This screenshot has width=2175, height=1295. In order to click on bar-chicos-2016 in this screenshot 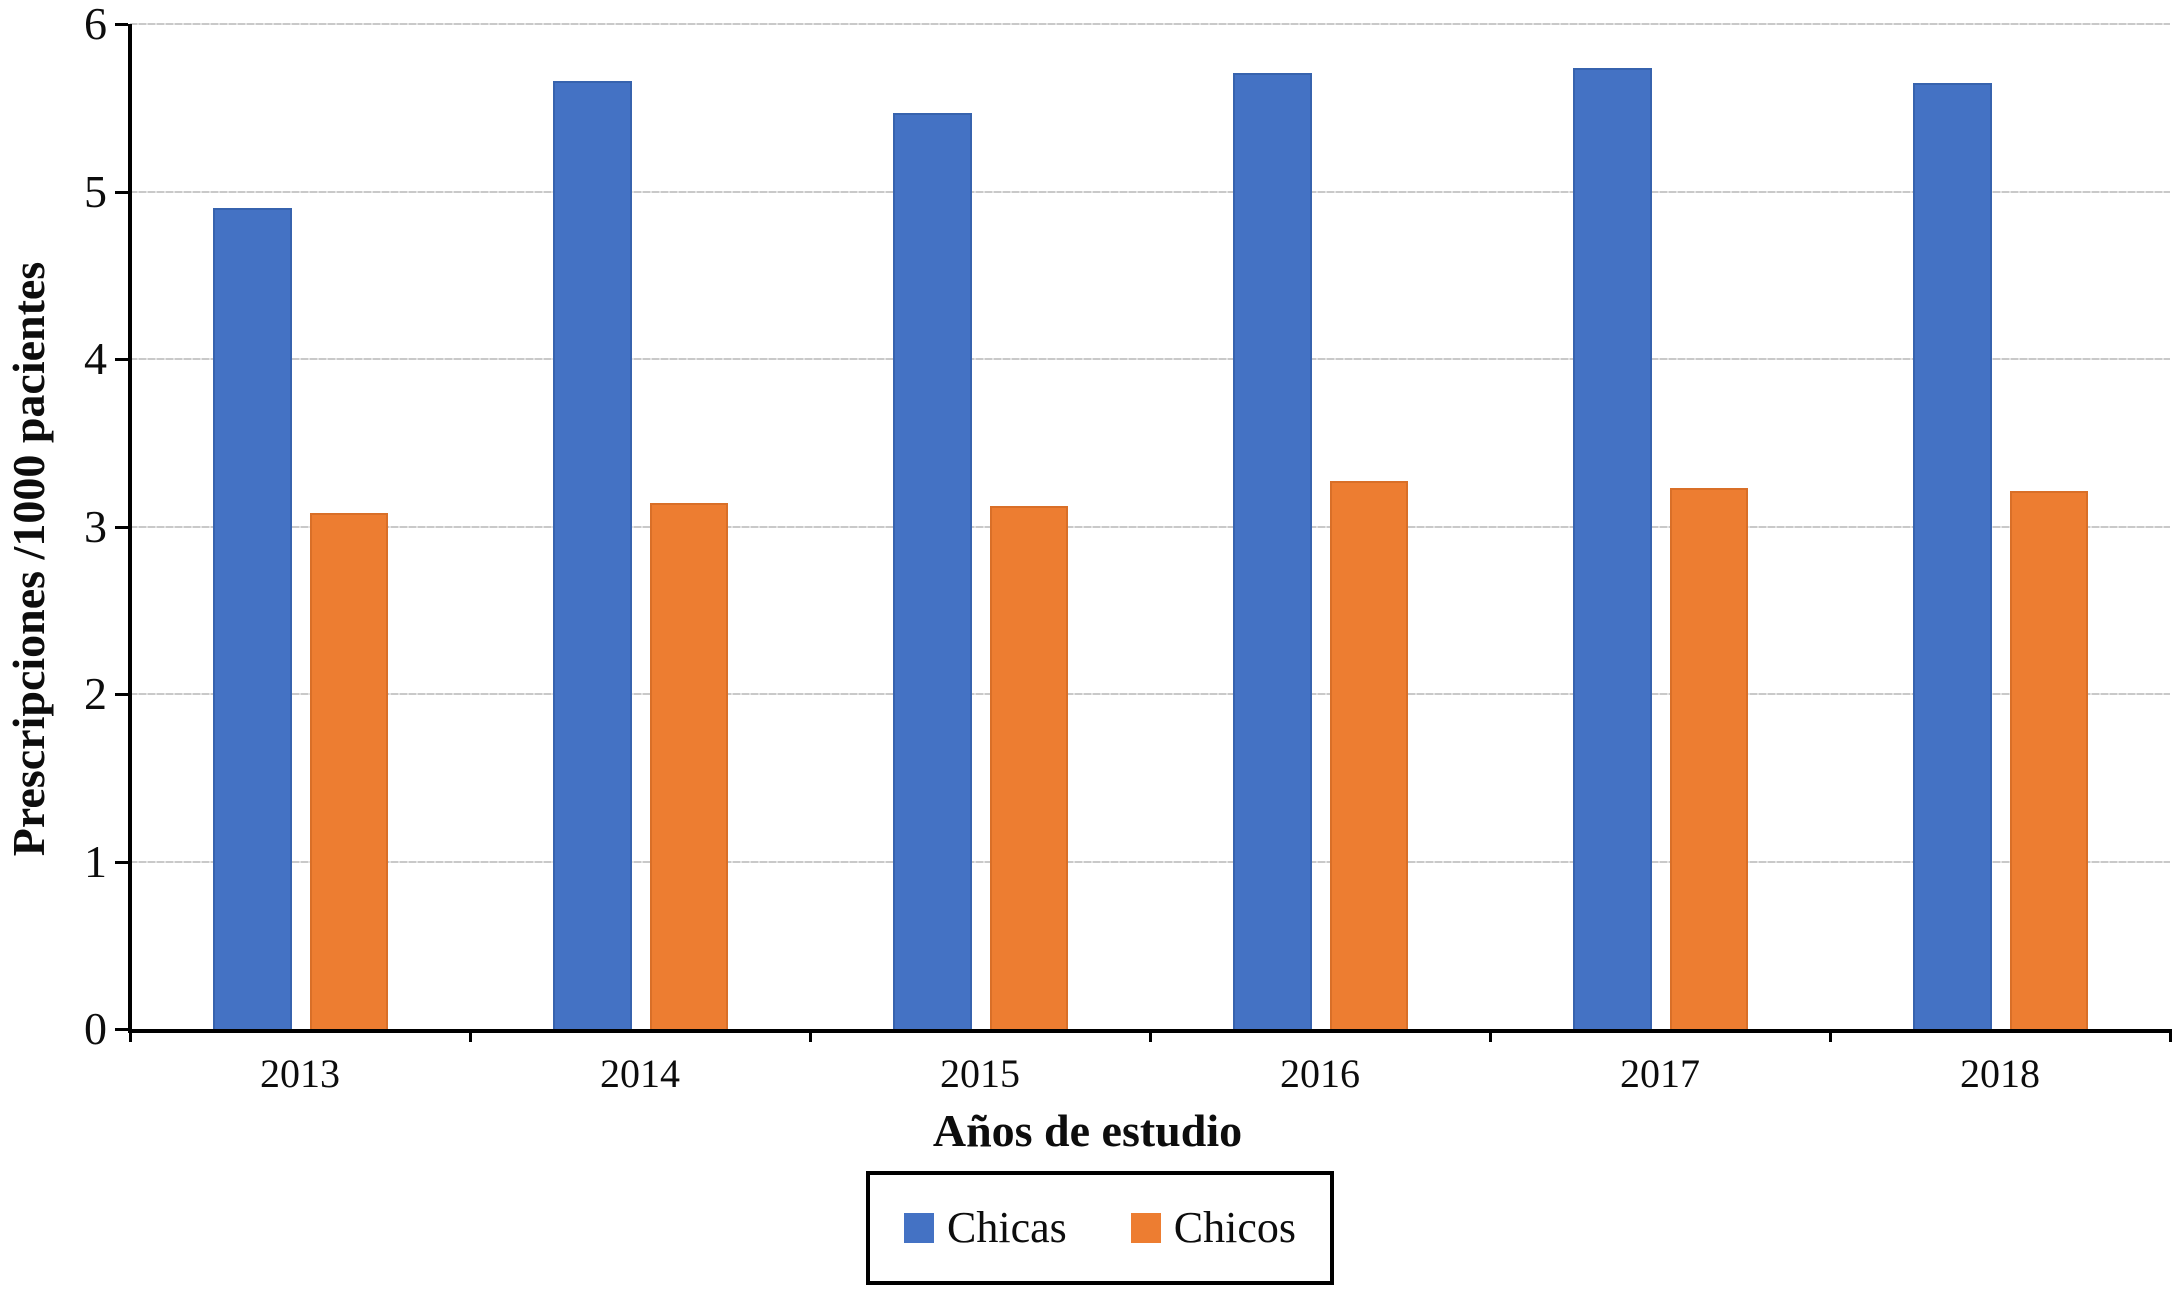, I will do `click(1369, 755)`.